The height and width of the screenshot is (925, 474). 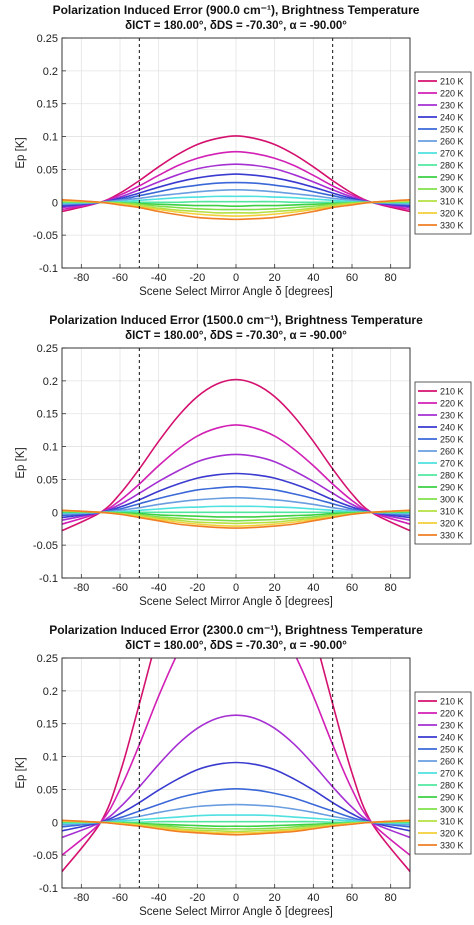 I want to click on legend-label: 240 K, so click(x=452, y=118).